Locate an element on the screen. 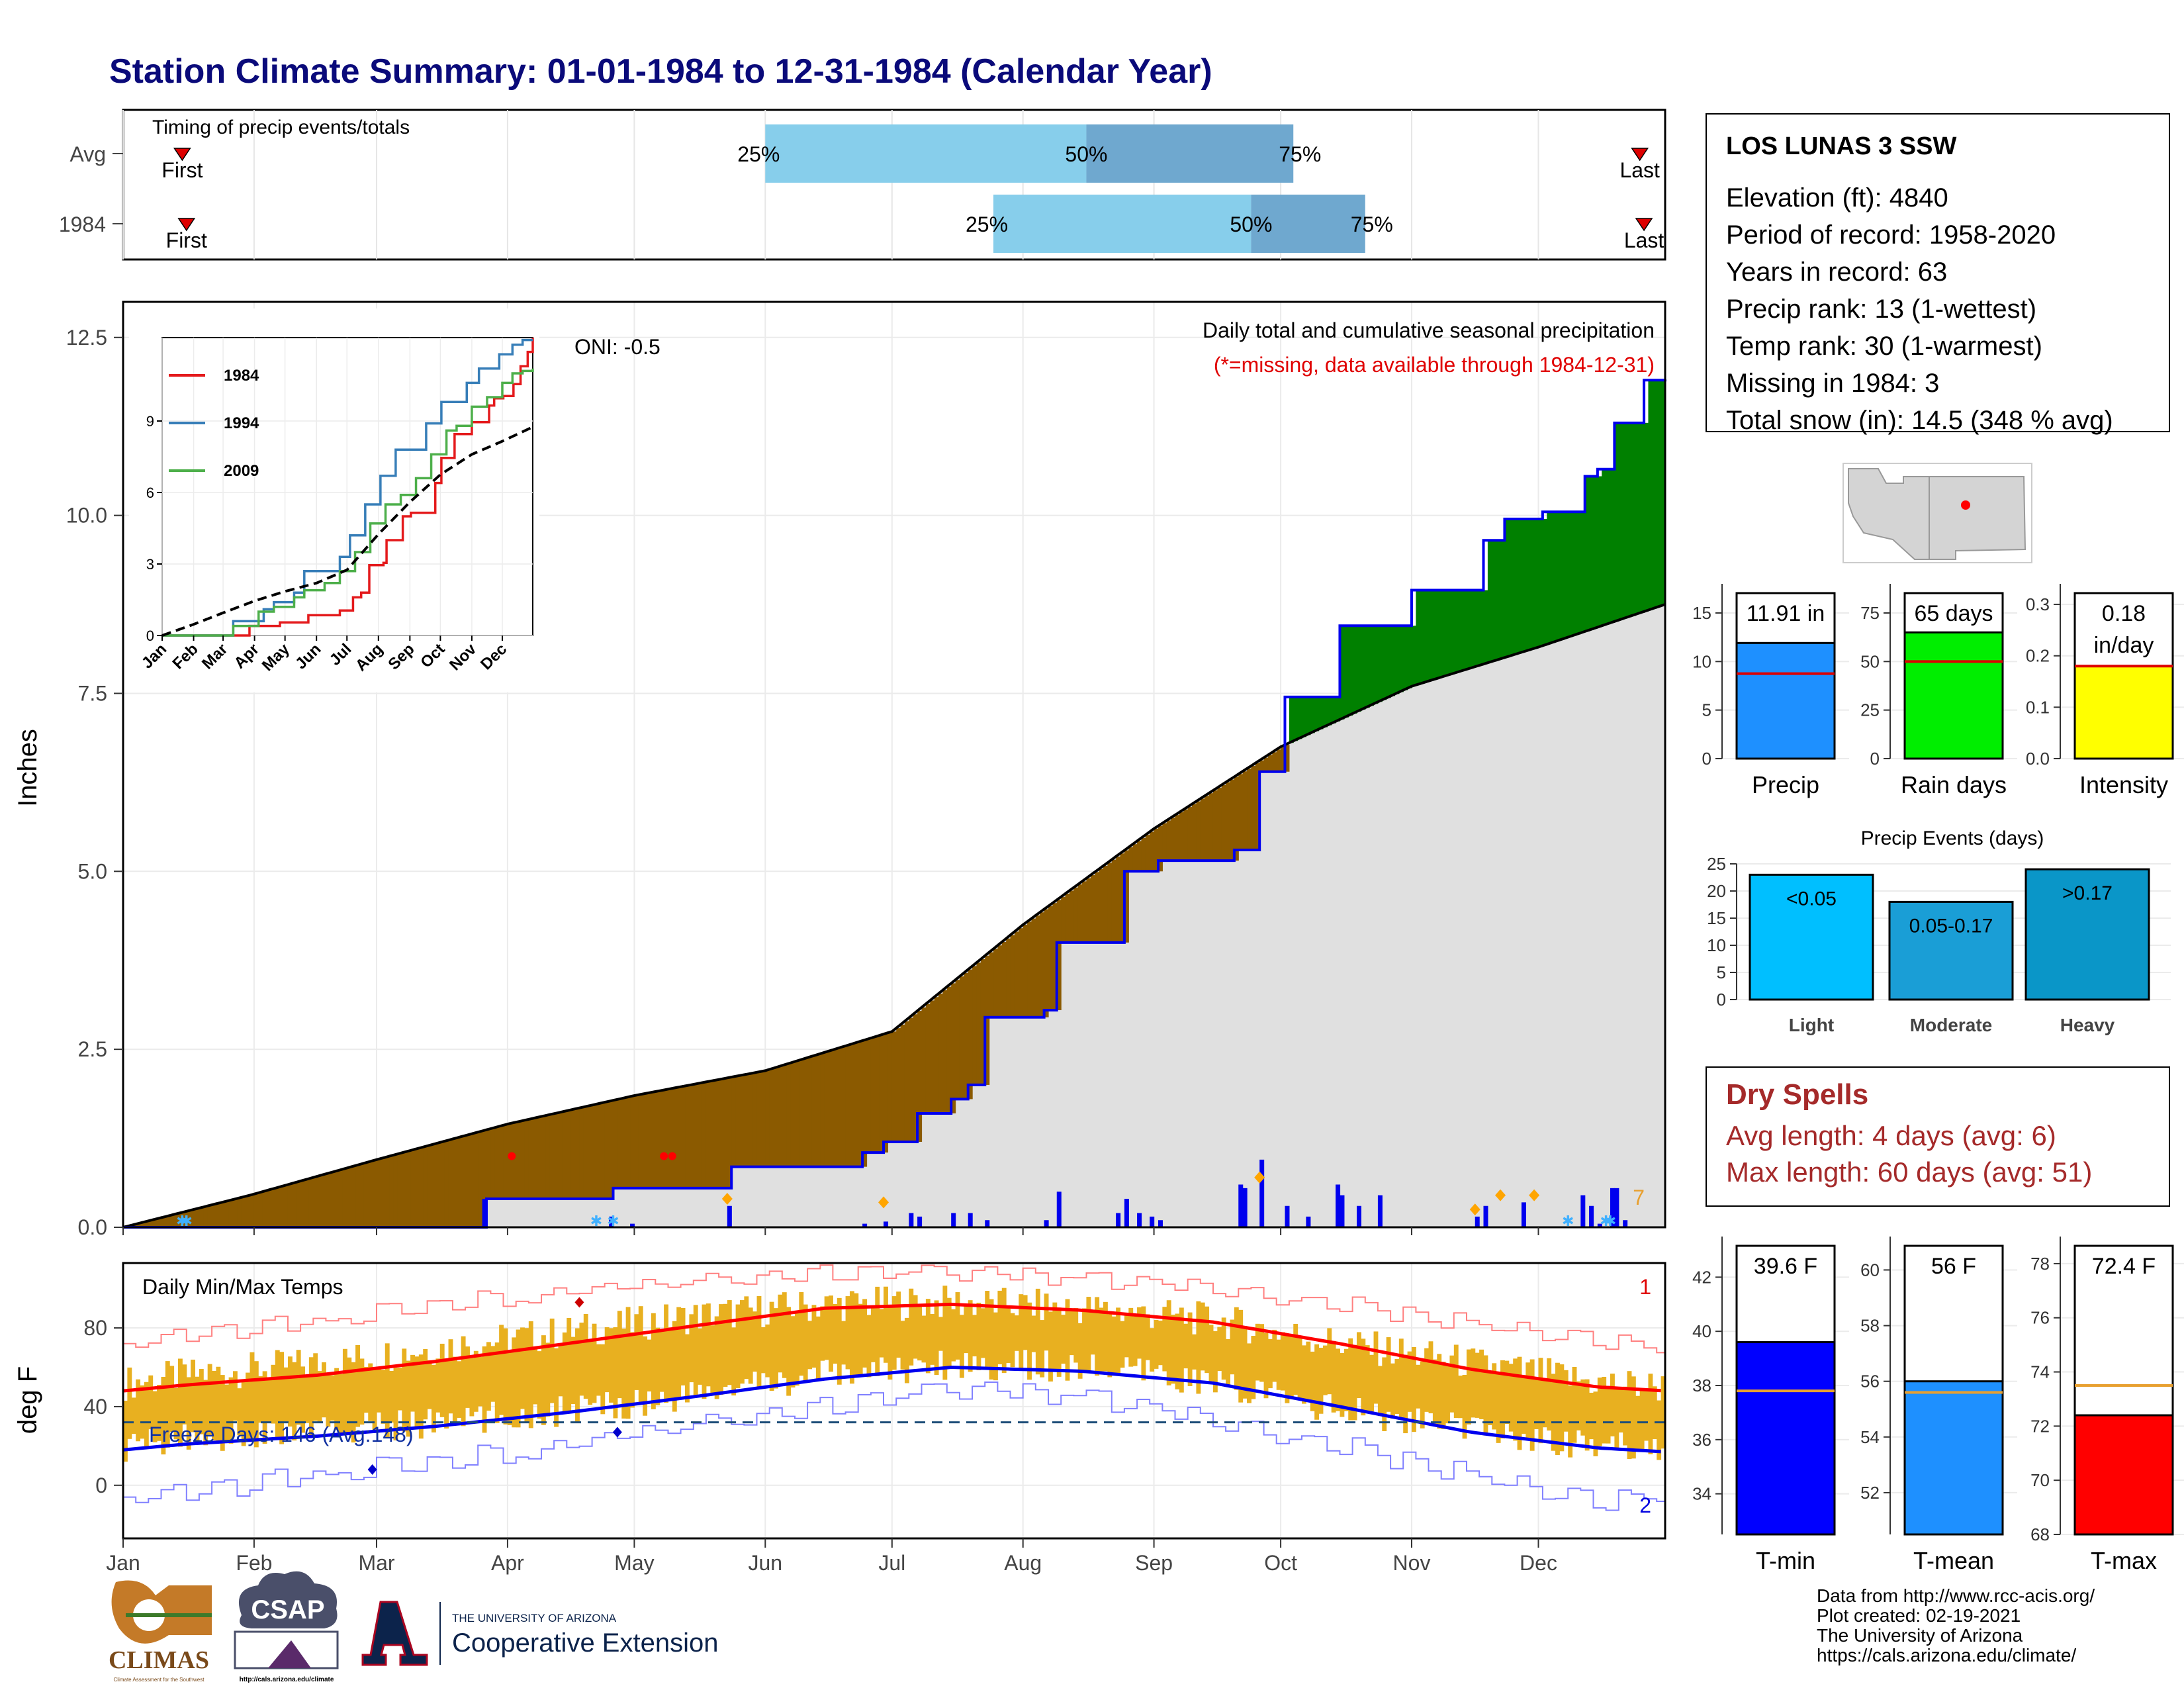  events-category-label: Moderate is located at coordinates (1951, 1025).